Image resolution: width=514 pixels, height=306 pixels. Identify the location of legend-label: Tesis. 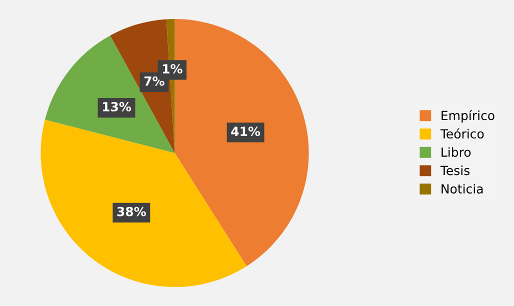
(455, 171).